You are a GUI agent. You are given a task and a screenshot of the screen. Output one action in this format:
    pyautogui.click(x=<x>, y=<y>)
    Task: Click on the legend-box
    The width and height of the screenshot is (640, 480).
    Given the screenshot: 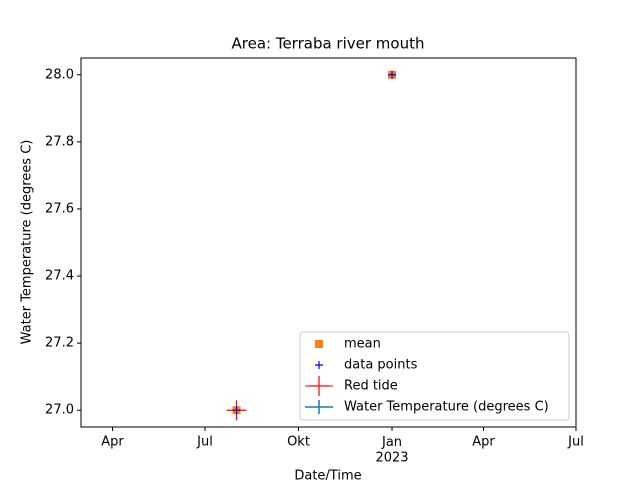 What is the action you would take?
    pyautogui.click(x=434, y=376)
    